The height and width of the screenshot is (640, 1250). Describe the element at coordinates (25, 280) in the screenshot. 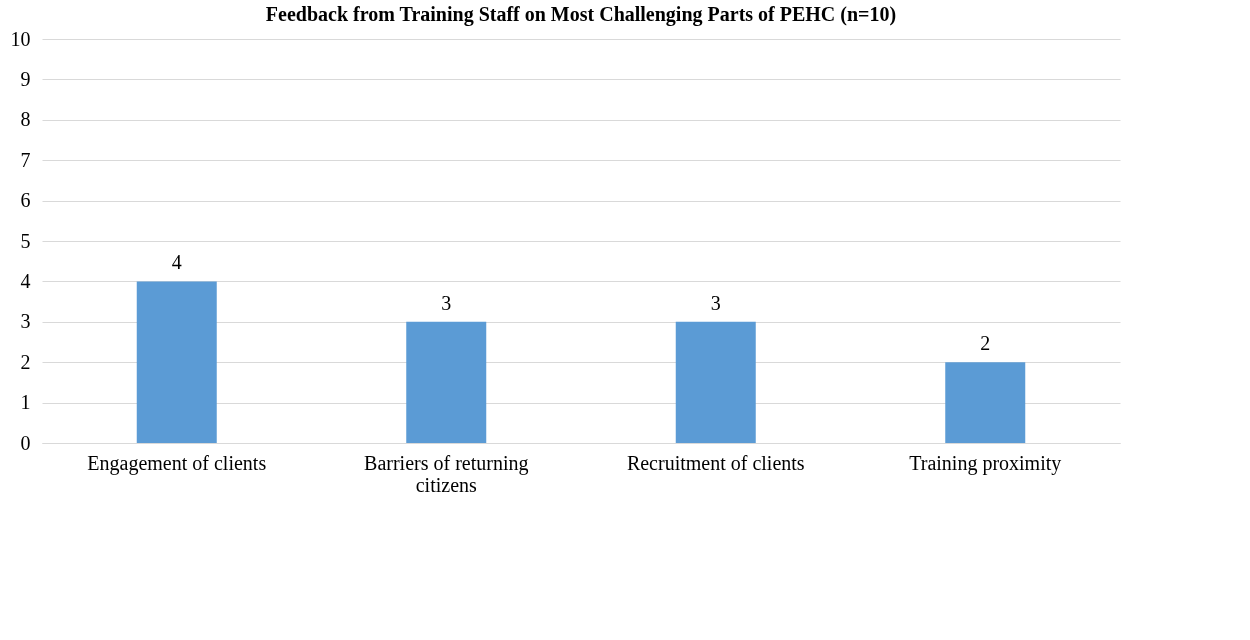

I see `y-tick-label: 4` at that location.